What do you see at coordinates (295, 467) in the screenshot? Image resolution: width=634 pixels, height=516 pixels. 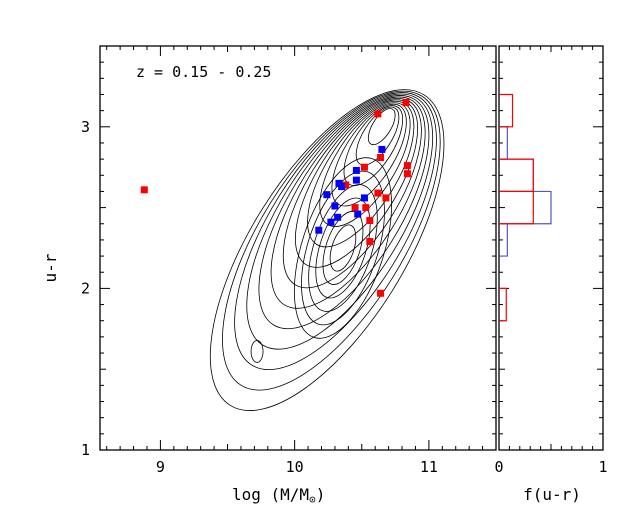 I see `x-tick-label: 10` at bounding box center [295, 467].